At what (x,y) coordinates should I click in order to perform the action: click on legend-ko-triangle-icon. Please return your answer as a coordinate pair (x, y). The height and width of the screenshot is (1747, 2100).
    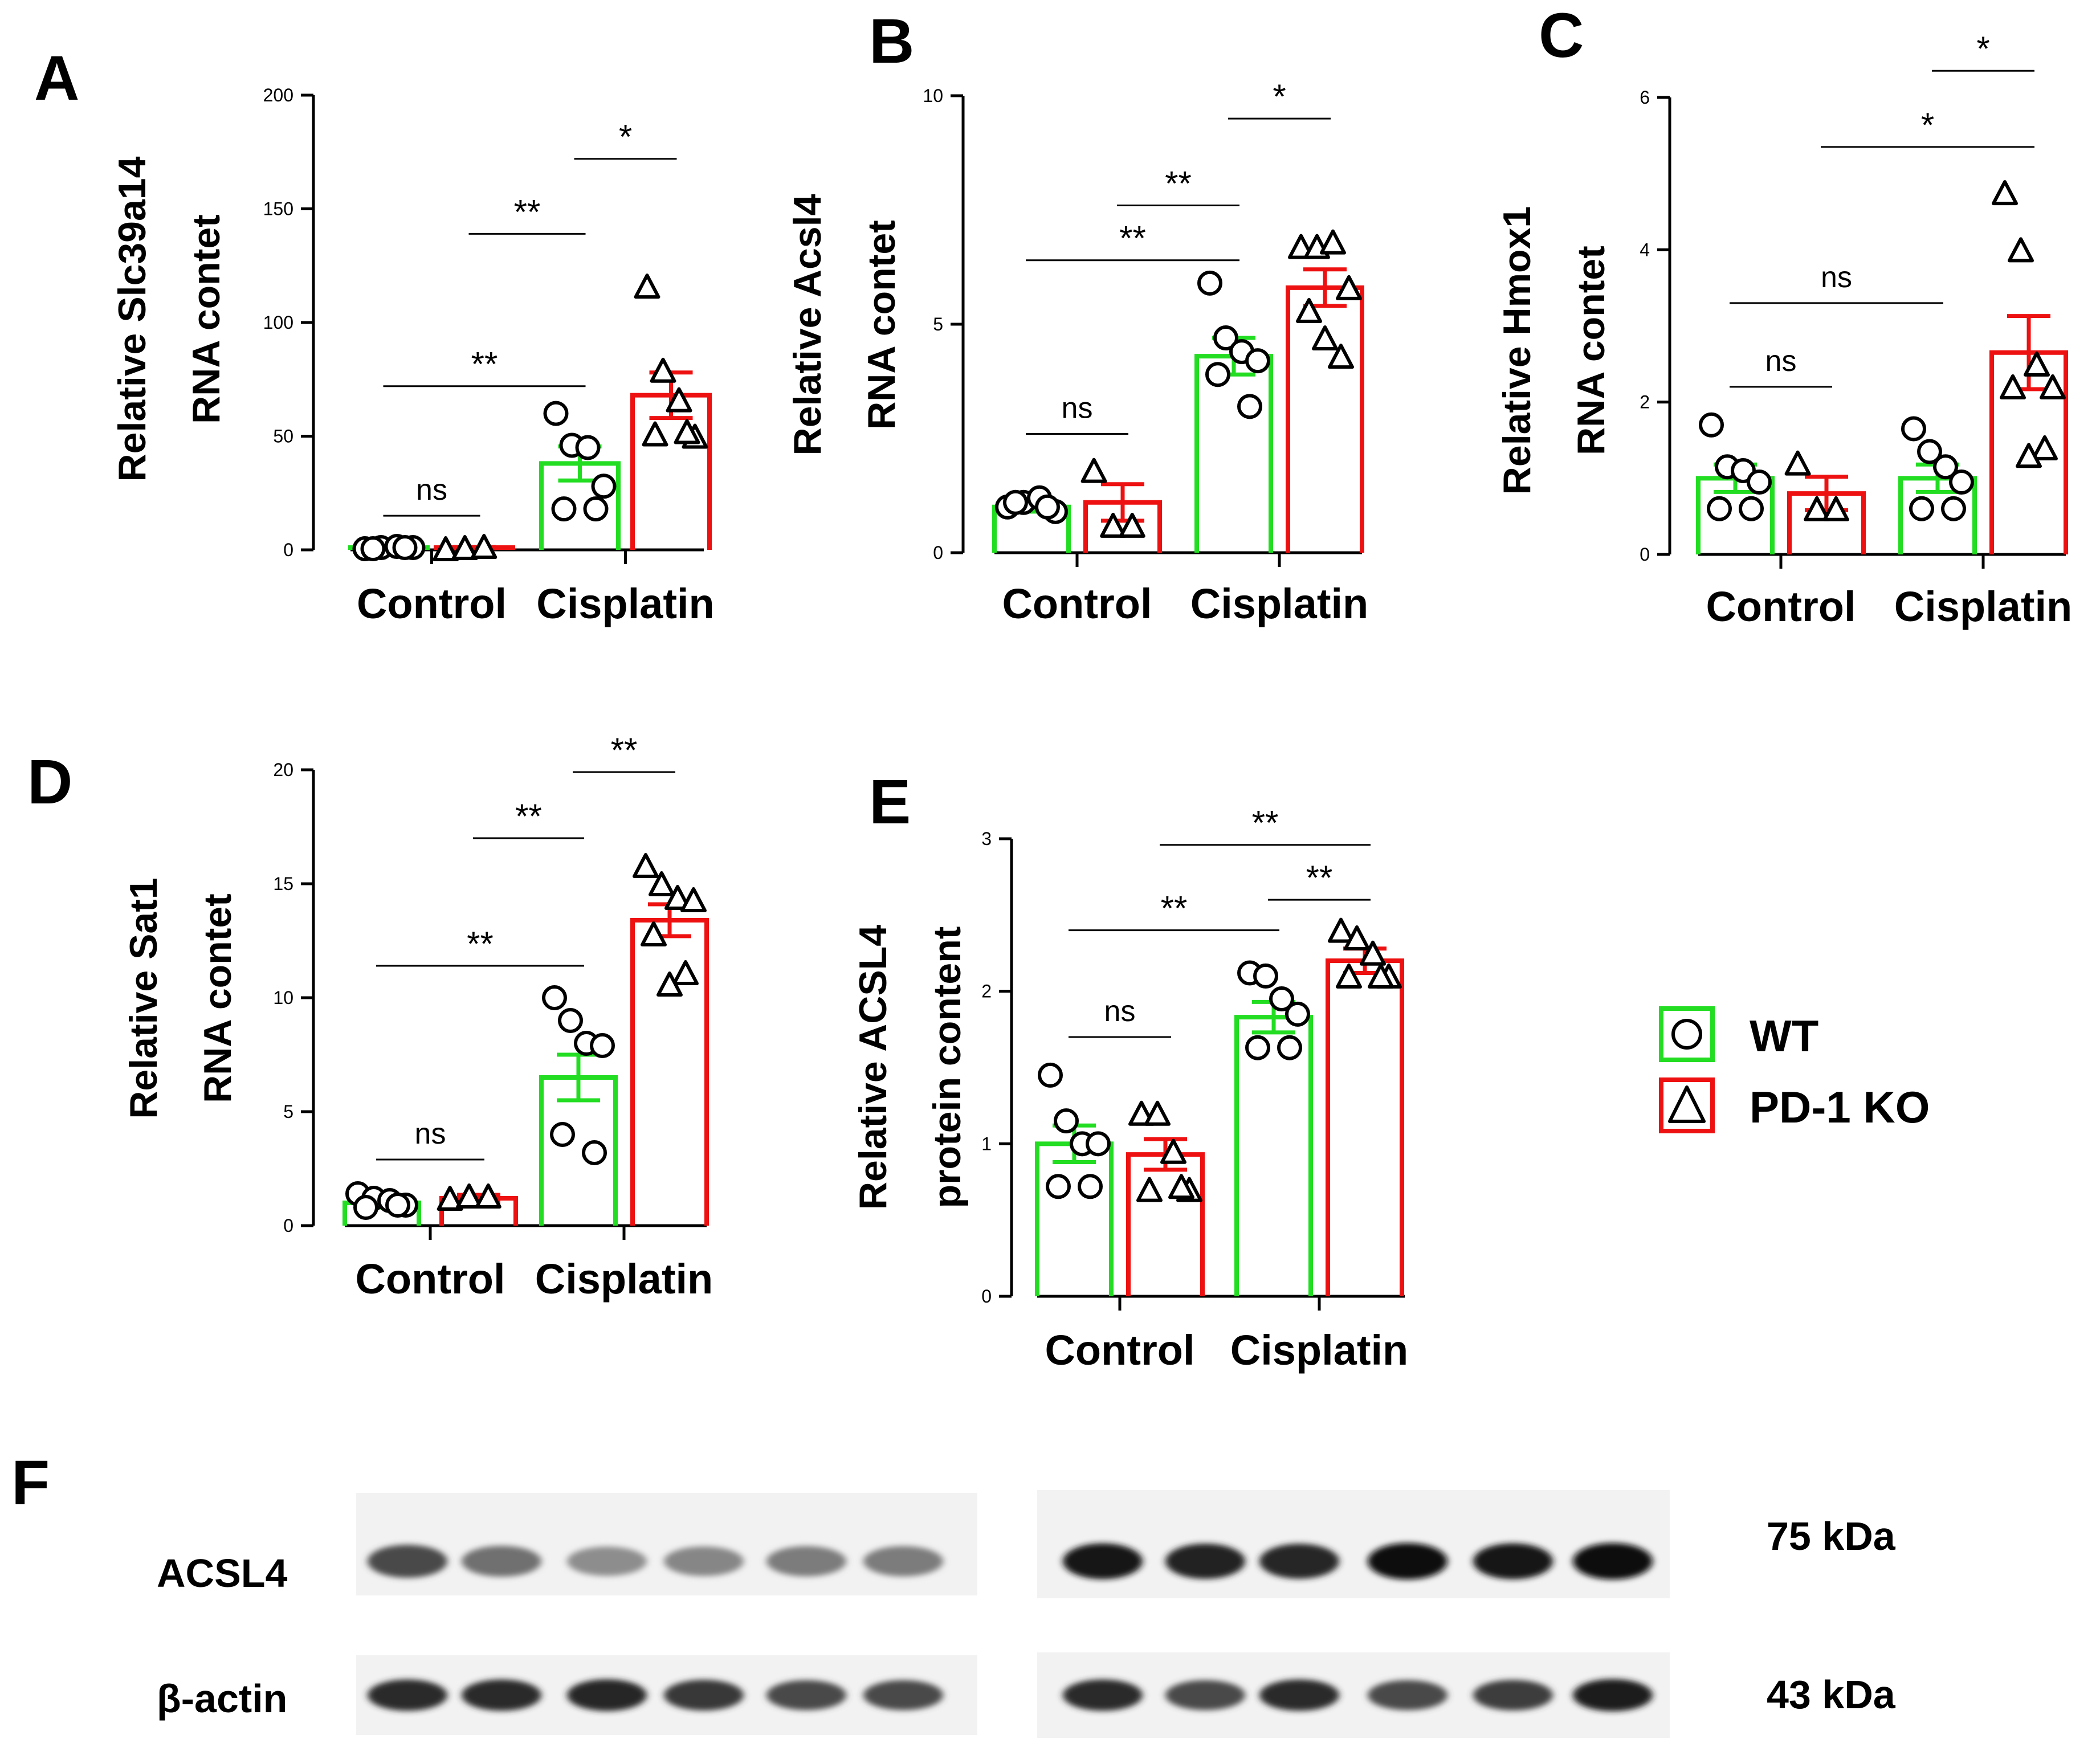
    Looking at the image, I should click on (1687, 1104).